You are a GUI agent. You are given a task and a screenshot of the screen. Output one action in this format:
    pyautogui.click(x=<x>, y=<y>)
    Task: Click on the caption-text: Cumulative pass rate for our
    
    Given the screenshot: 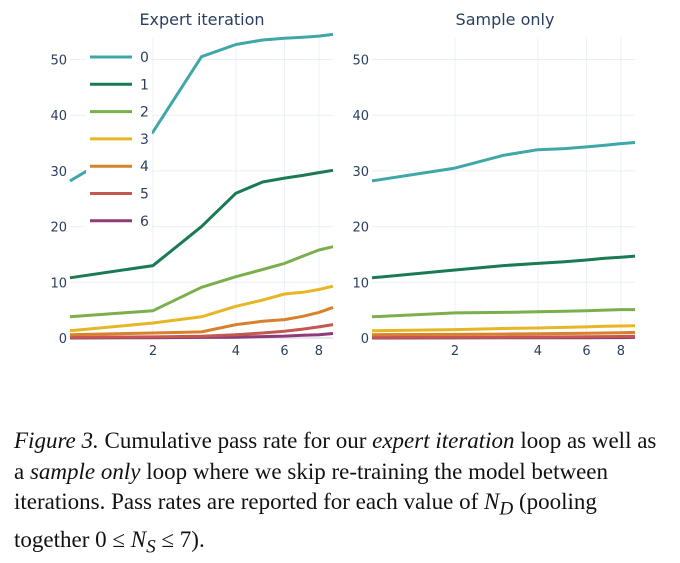 What is the action you would take?
    pyautogui.click(x=235, y=440)
    